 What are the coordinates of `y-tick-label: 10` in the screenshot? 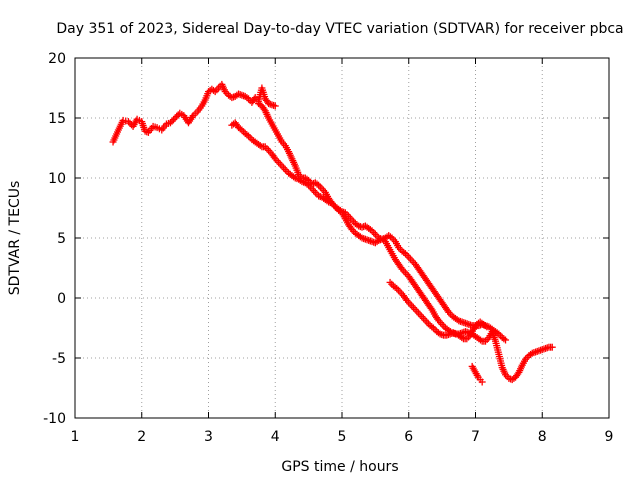 It's located at (57, 179).